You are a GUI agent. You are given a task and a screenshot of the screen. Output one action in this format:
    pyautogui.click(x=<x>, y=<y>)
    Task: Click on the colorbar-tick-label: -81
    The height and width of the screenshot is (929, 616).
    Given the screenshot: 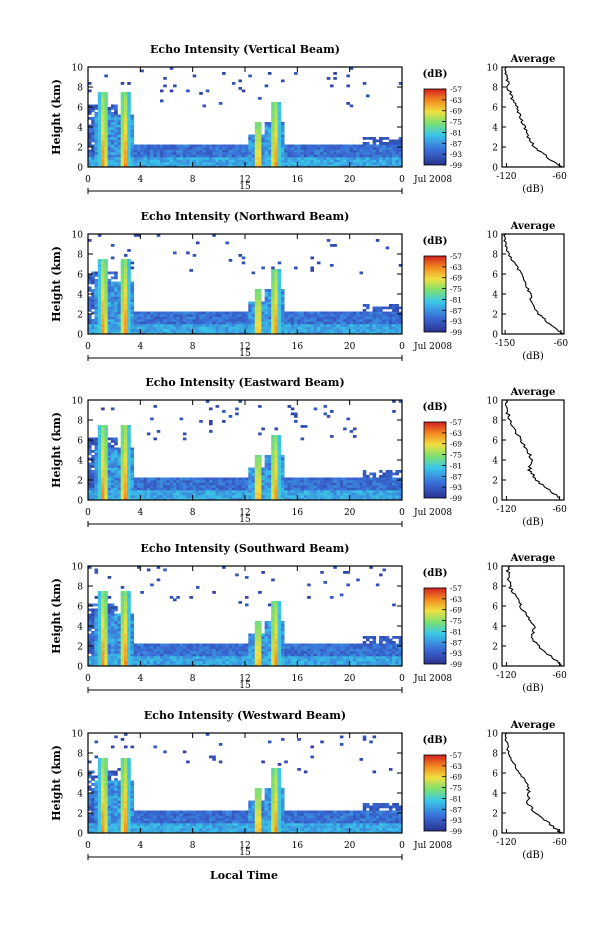 What is the action you would take?
    pyautogui.click(x=456, y=299)
    